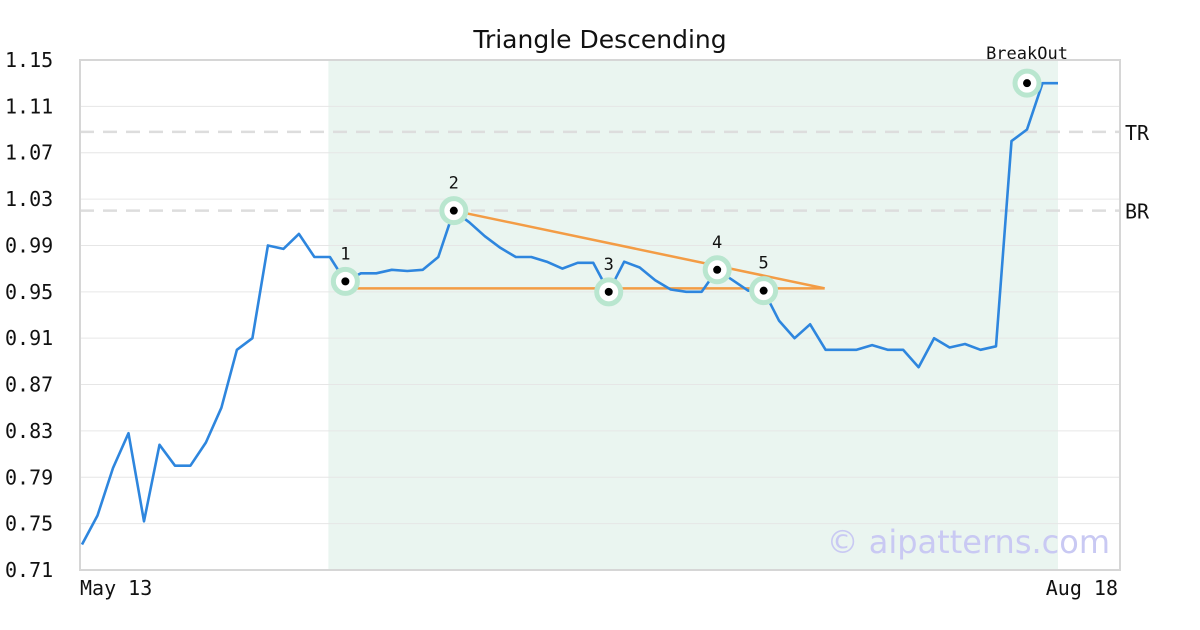 This screenshot has height=630, width=1200. Describe the element at coordinates (116, 588) in the screenshot. I see `x-axis-start-label: May 13` at that location.